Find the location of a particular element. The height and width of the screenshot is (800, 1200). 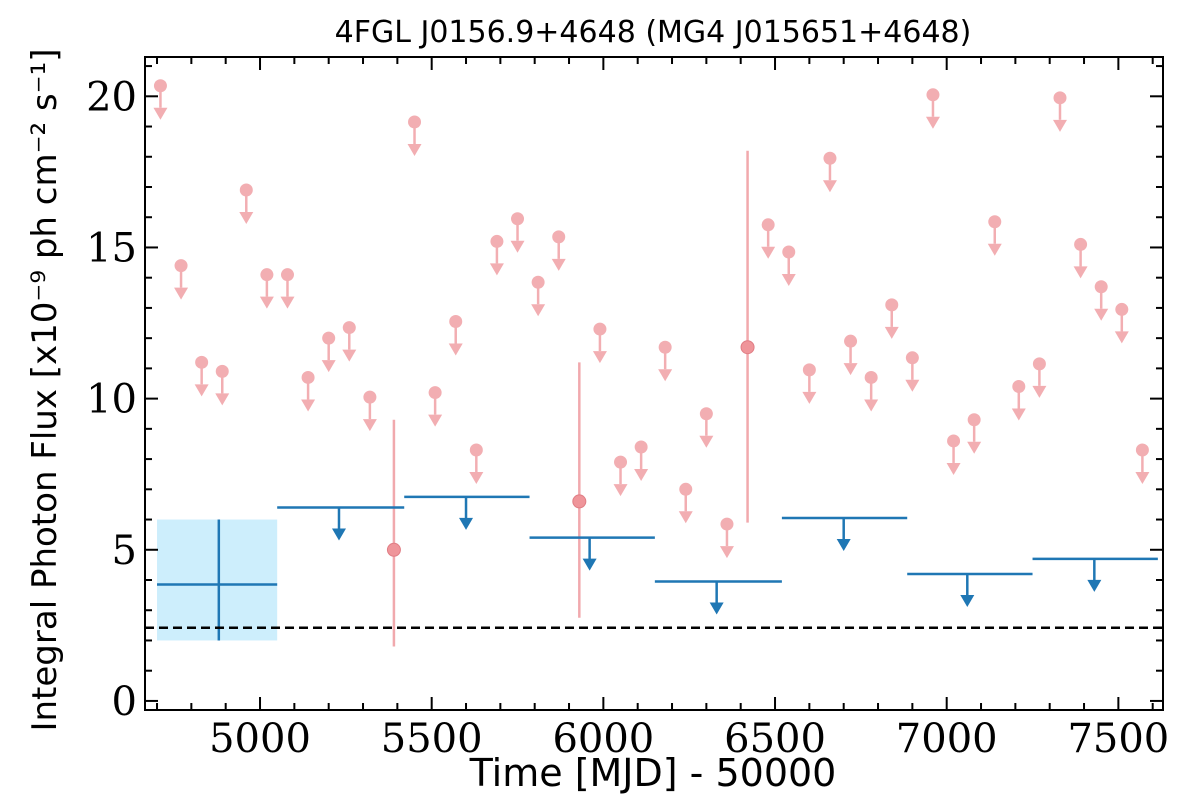

short-bin-detection-marker is located at coordinates (747, 347).